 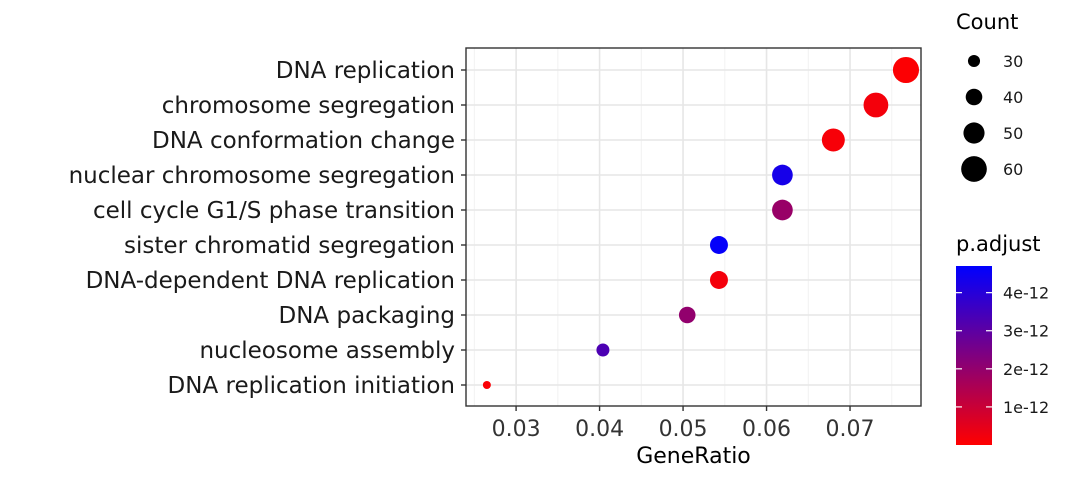 What do you see at coordinates (987, 22) in the screenshot?
I see `count-legend-title: Count` at bounding box center [987, 22].